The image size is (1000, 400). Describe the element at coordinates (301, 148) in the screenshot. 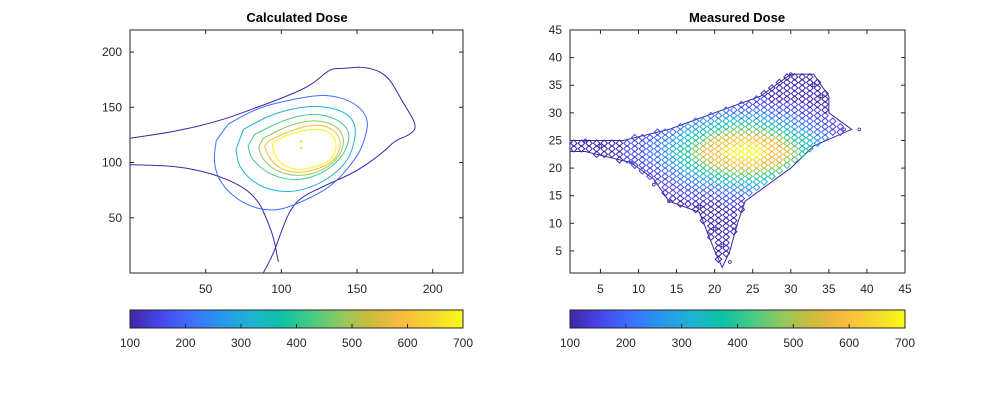

I see `peak-mark` at that location.